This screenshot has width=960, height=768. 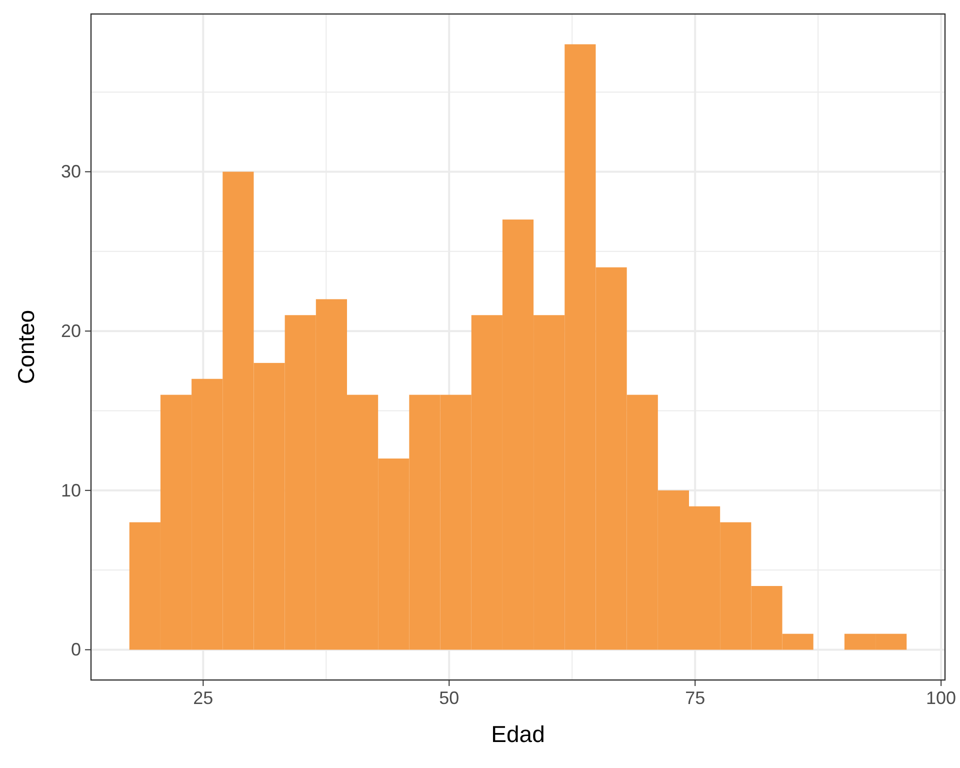 I want to click on y-tick-label: 10, so click(x=70, y=490).